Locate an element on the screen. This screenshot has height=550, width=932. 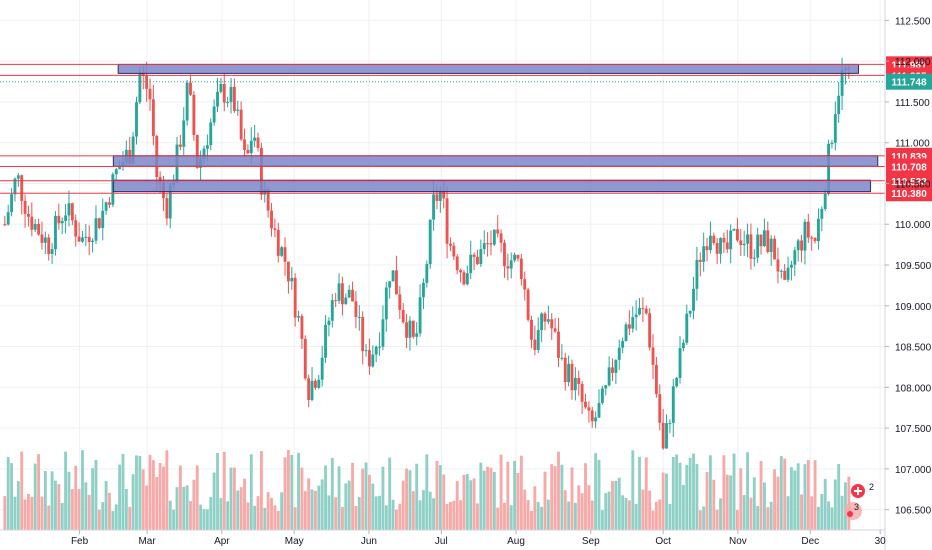
y-tick-label: 111.500 is located at coordinates (912, 103).